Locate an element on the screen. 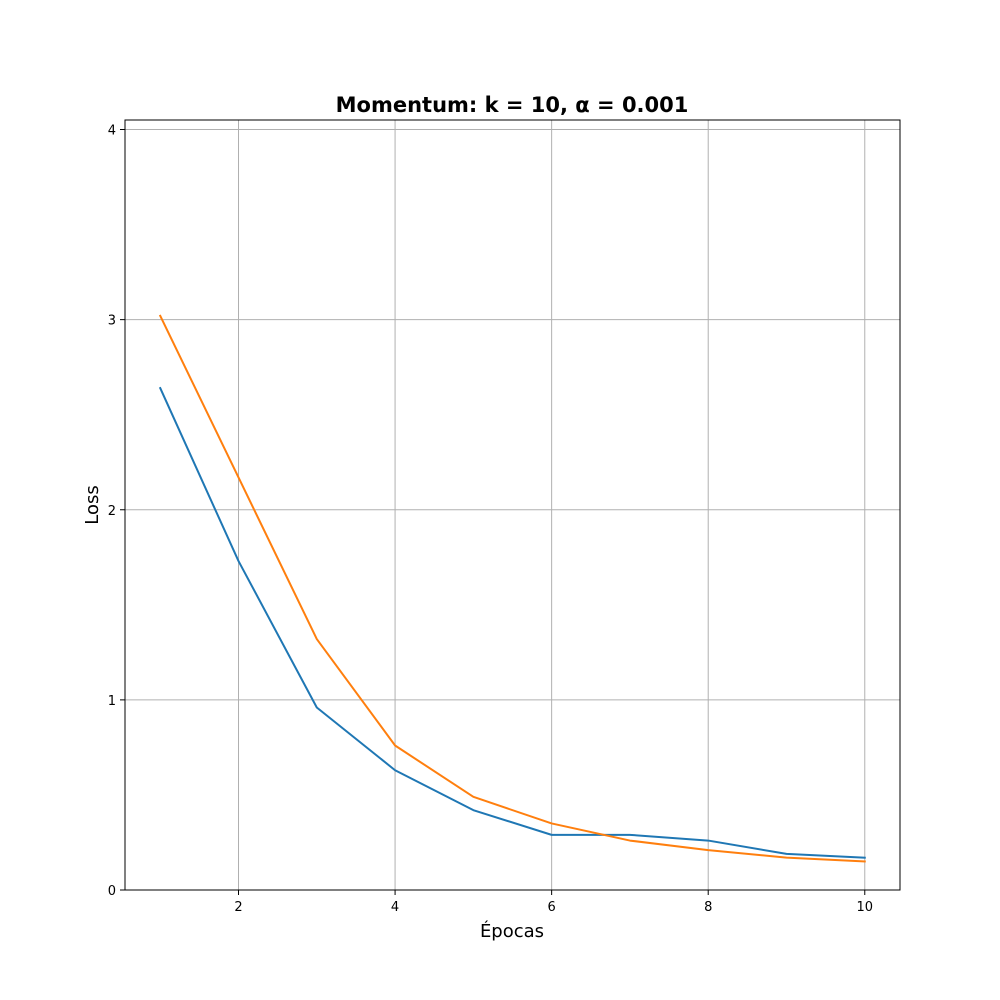  x-tick-label: 10 is located at coordinates (864, 907).